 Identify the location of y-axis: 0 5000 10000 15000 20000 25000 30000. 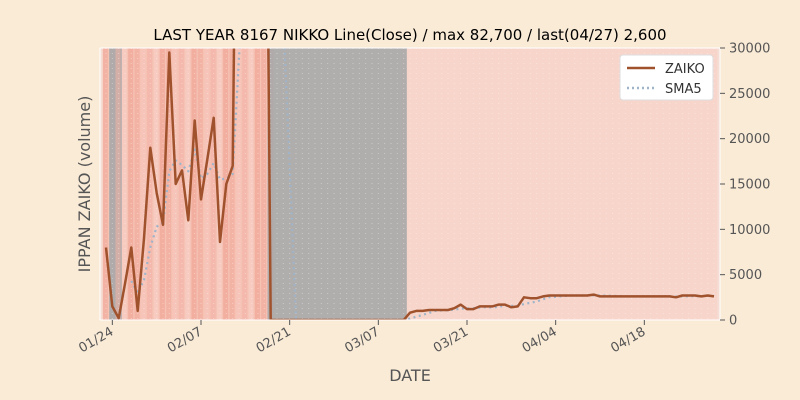
(745, 185).